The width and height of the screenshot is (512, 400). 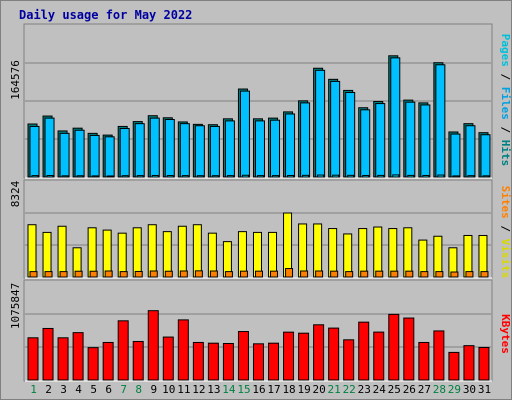 I want to click on day-label: 10, so click(x=168, y=389).